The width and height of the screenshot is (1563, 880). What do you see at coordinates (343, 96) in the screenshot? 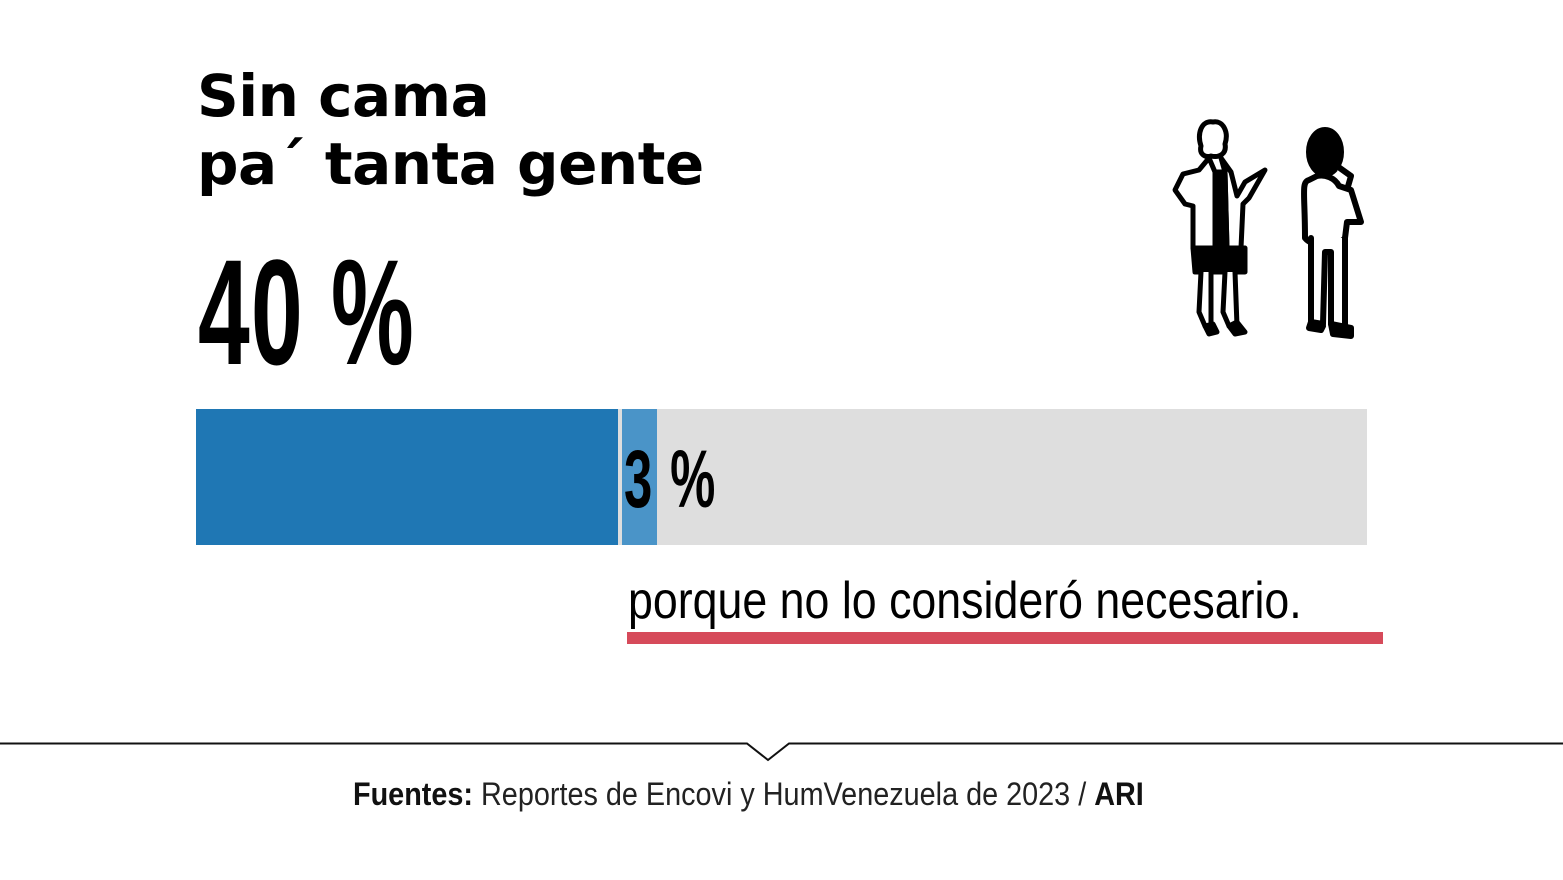
I see `title-line-1: Sin cama` at bounding box center [343, 96].